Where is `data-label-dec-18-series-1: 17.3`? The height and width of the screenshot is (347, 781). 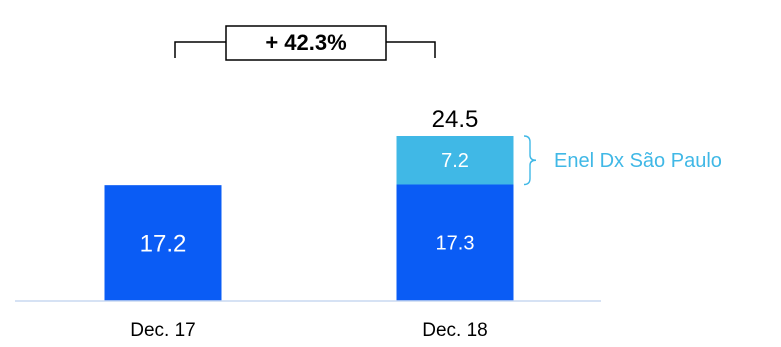 data-label-dec-18-series-1: 17.3 is located at coordinates (455, 244).